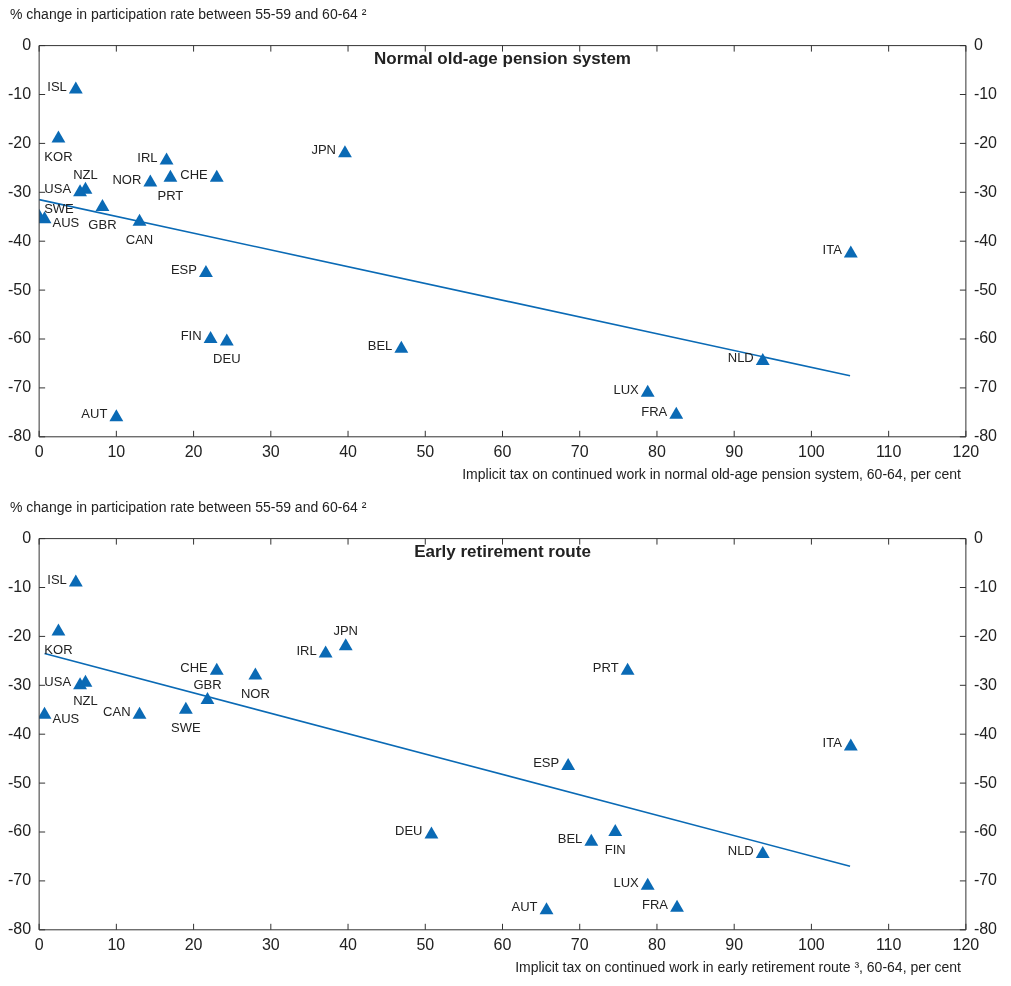 The image size is (1011, 986). Describe the element at coordinates (191, 335) in the screenshot. I see `annotation: FIN` at that location.